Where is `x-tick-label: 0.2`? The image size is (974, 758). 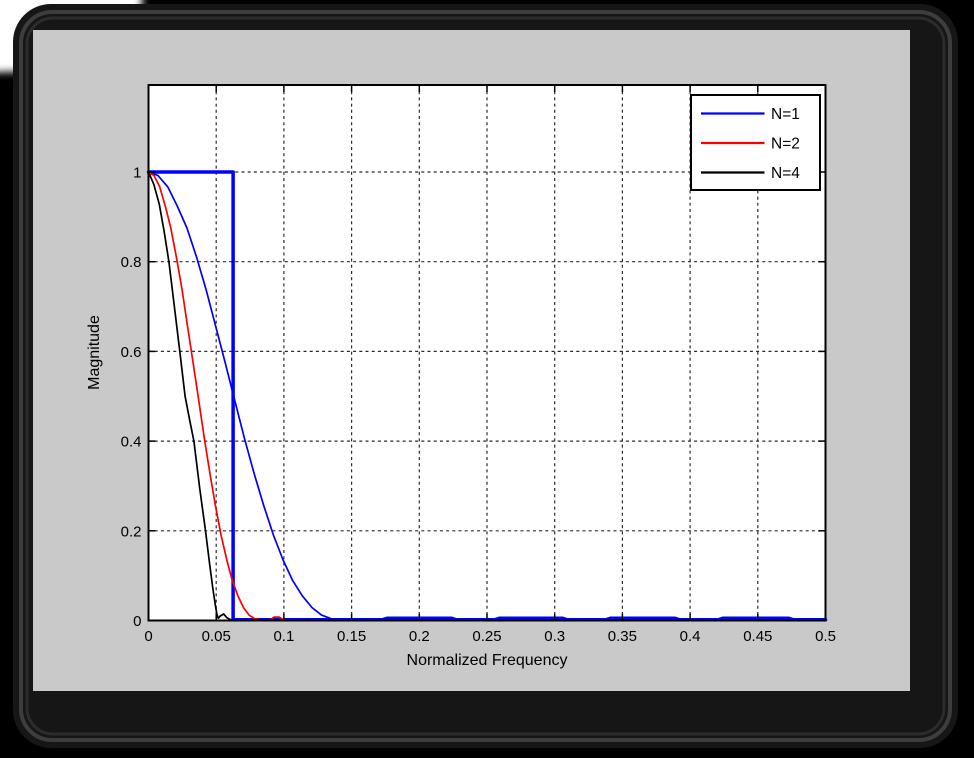 x-tick-label: 0.2 is located at coordinates (419, 636).